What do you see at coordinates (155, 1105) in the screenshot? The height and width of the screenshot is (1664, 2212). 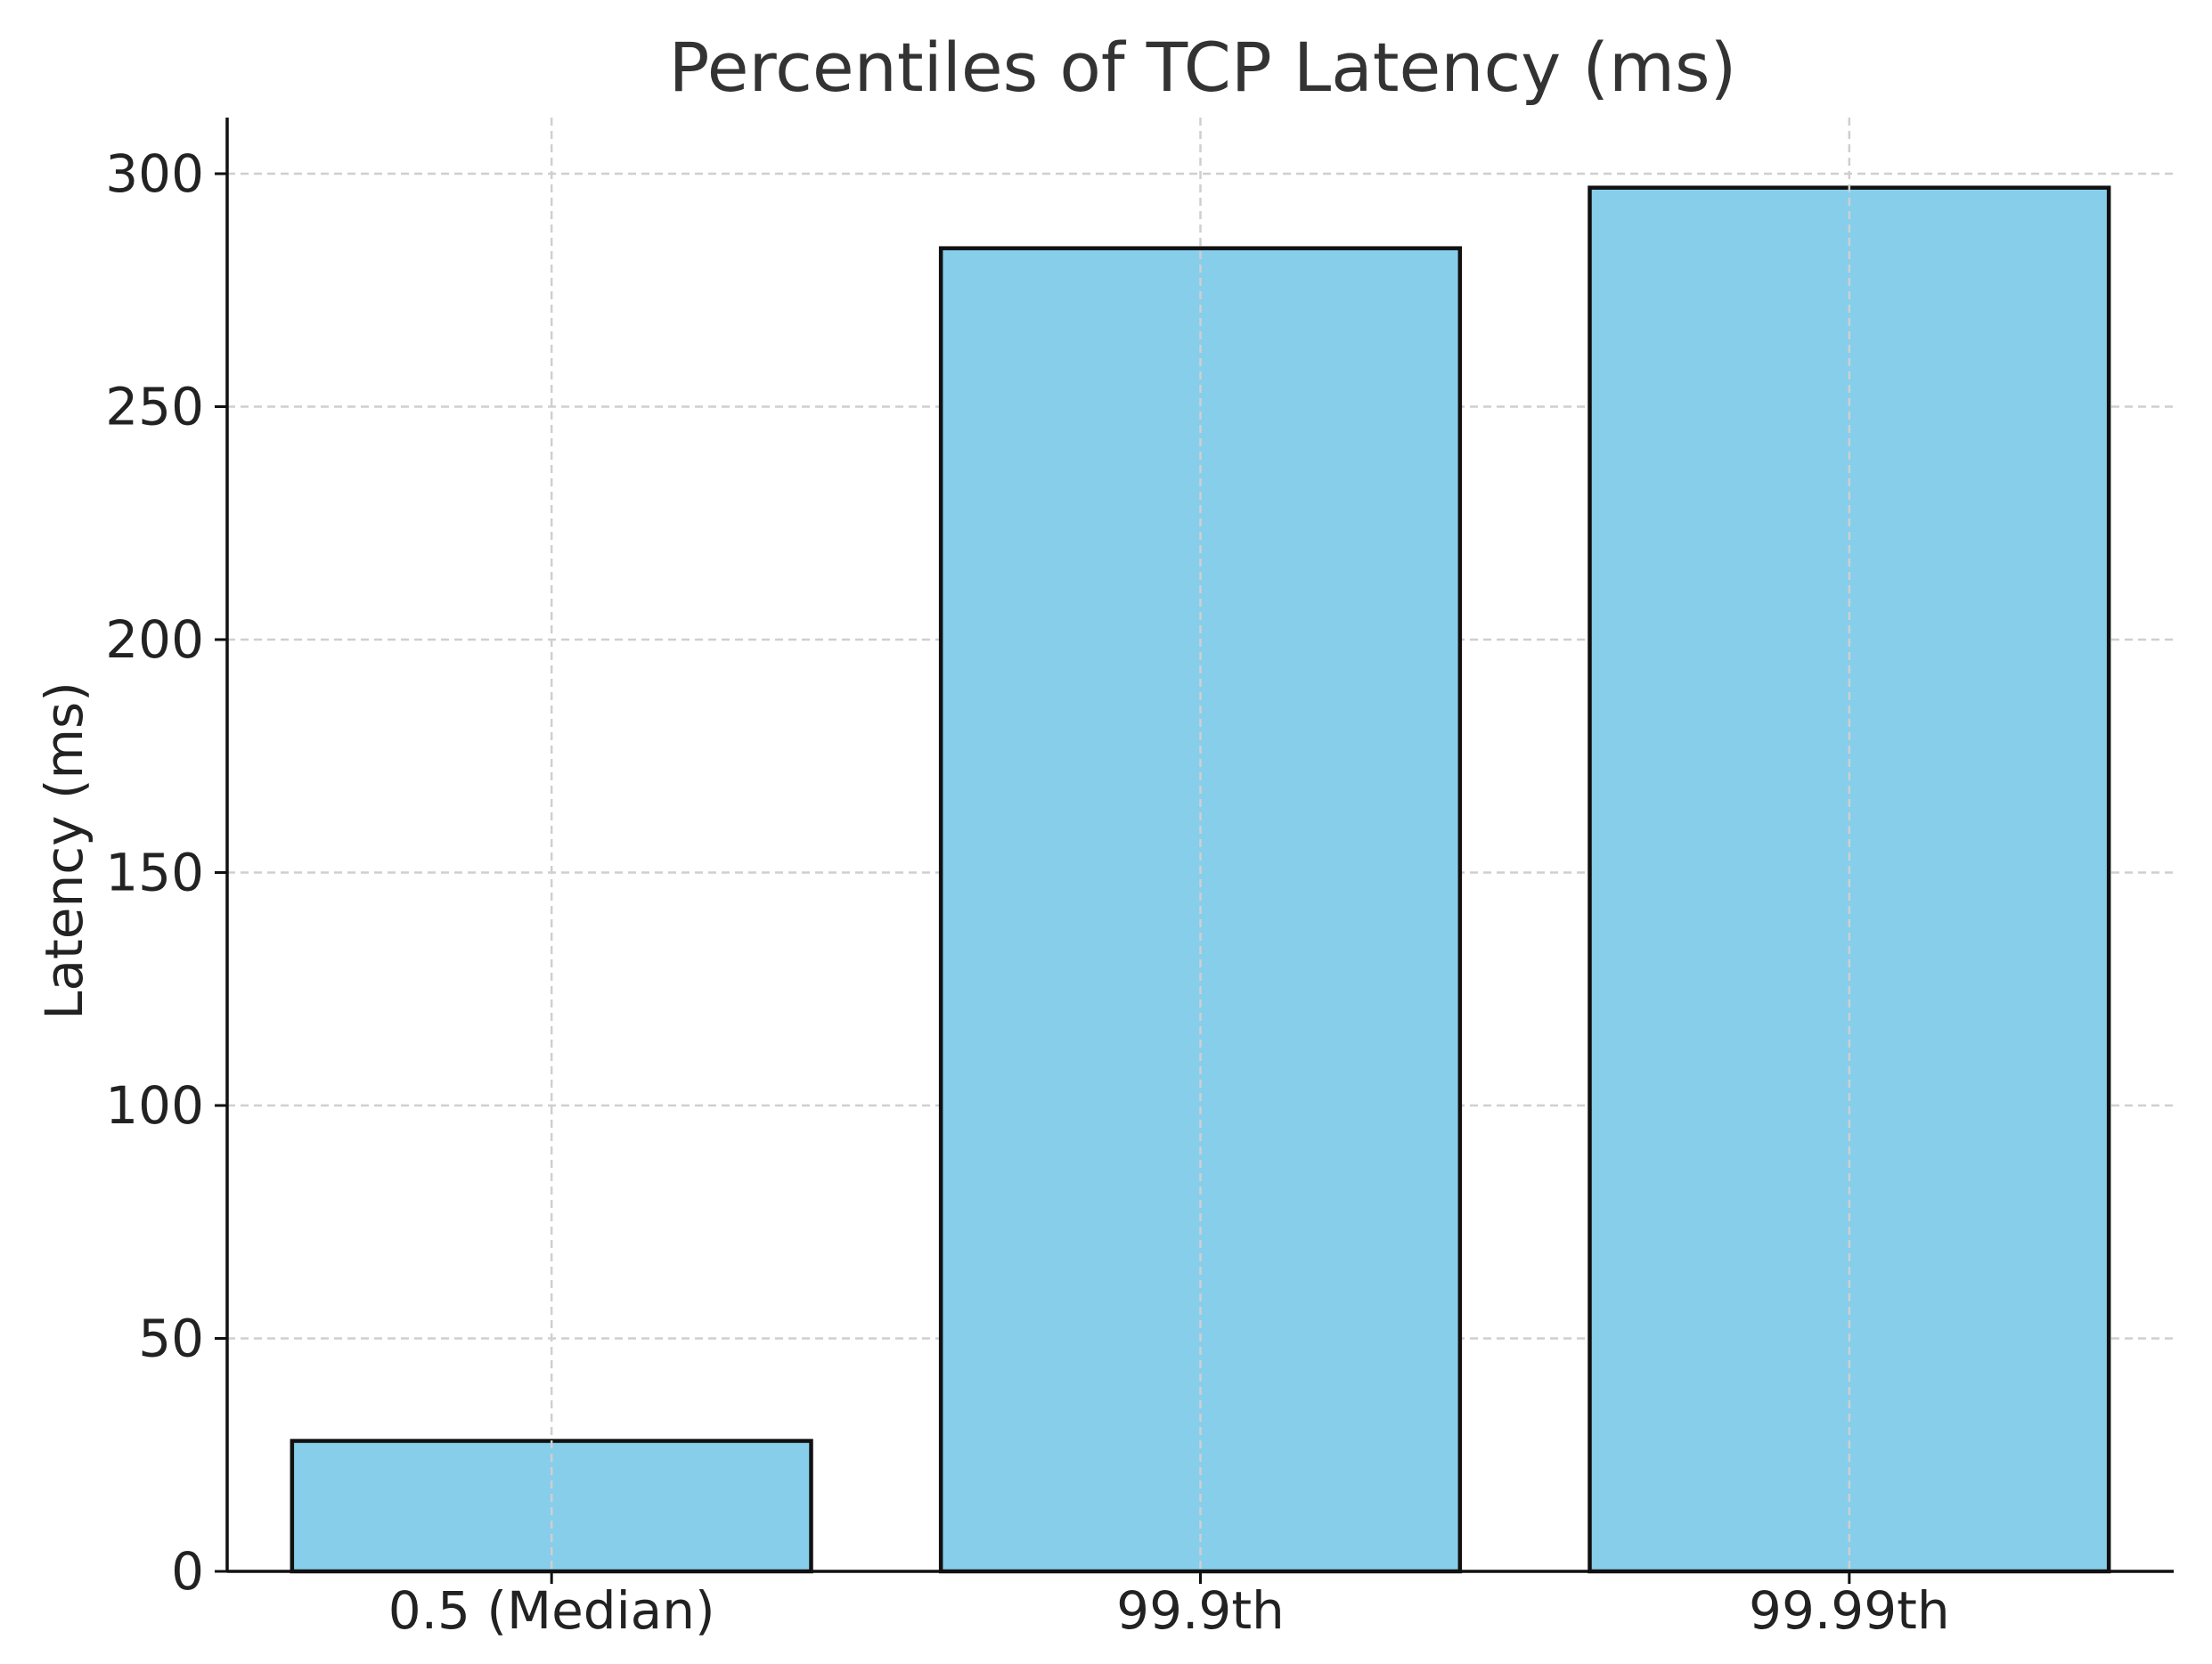 I see `y-tick-label: 100` at bounding box center [155, 1105].